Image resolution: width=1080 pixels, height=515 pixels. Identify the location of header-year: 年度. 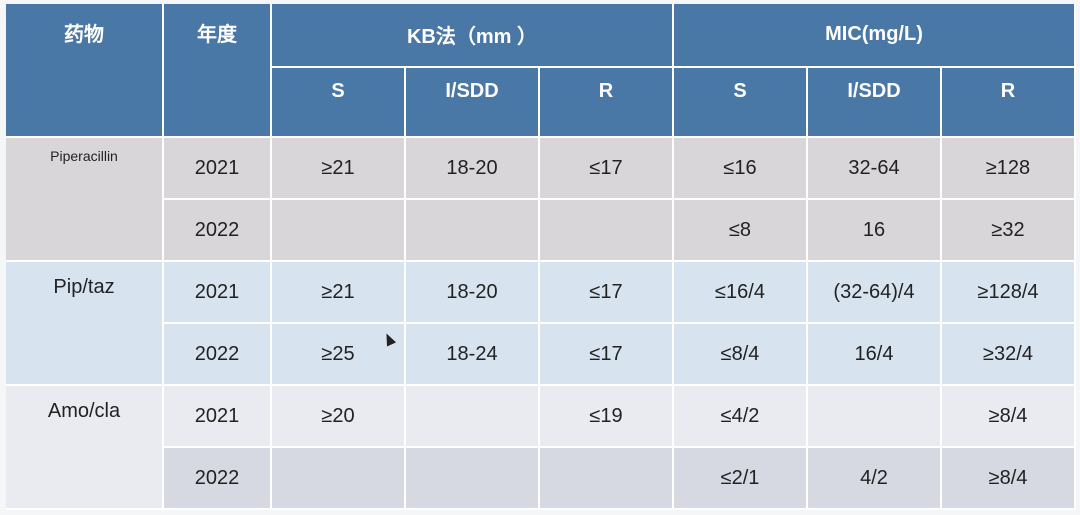
(218, 71).